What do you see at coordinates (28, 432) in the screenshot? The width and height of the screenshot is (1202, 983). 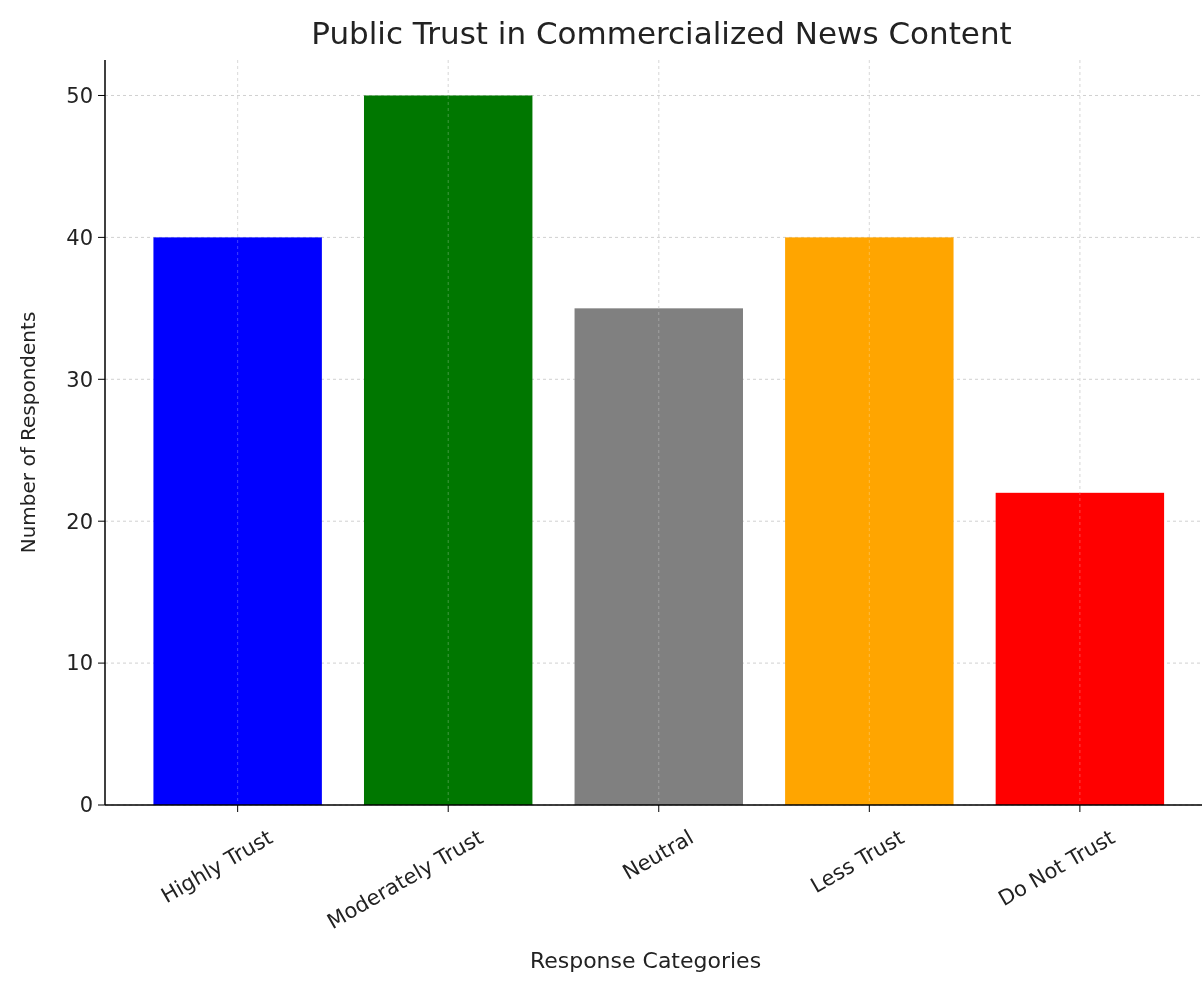 I see `y-axis-title: Number of Respondents` at bounding box center [28, 432].